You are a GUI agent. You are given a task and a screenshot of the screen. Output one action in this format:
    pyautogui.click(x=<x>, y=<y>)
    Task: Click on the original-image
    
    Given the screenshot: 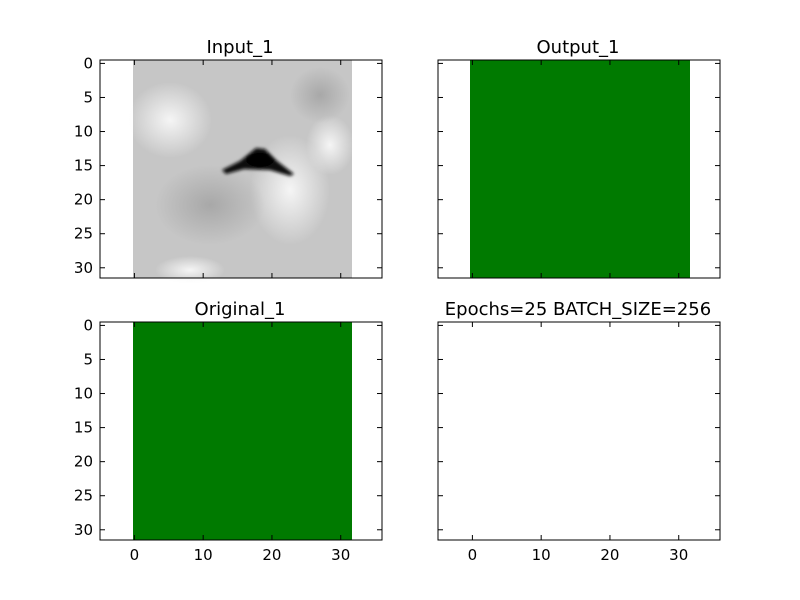 What is the action you would take?
    pyautogui.click(x=242, y=431)
    